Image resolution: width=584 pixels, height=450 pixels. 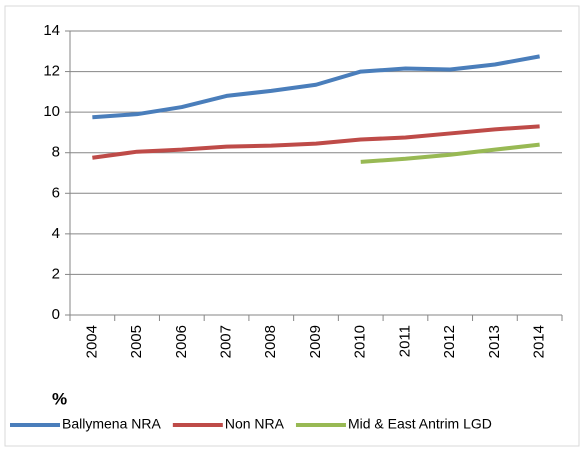 I want to click on x-tick-label: 2010, so click(x=360, y=341).